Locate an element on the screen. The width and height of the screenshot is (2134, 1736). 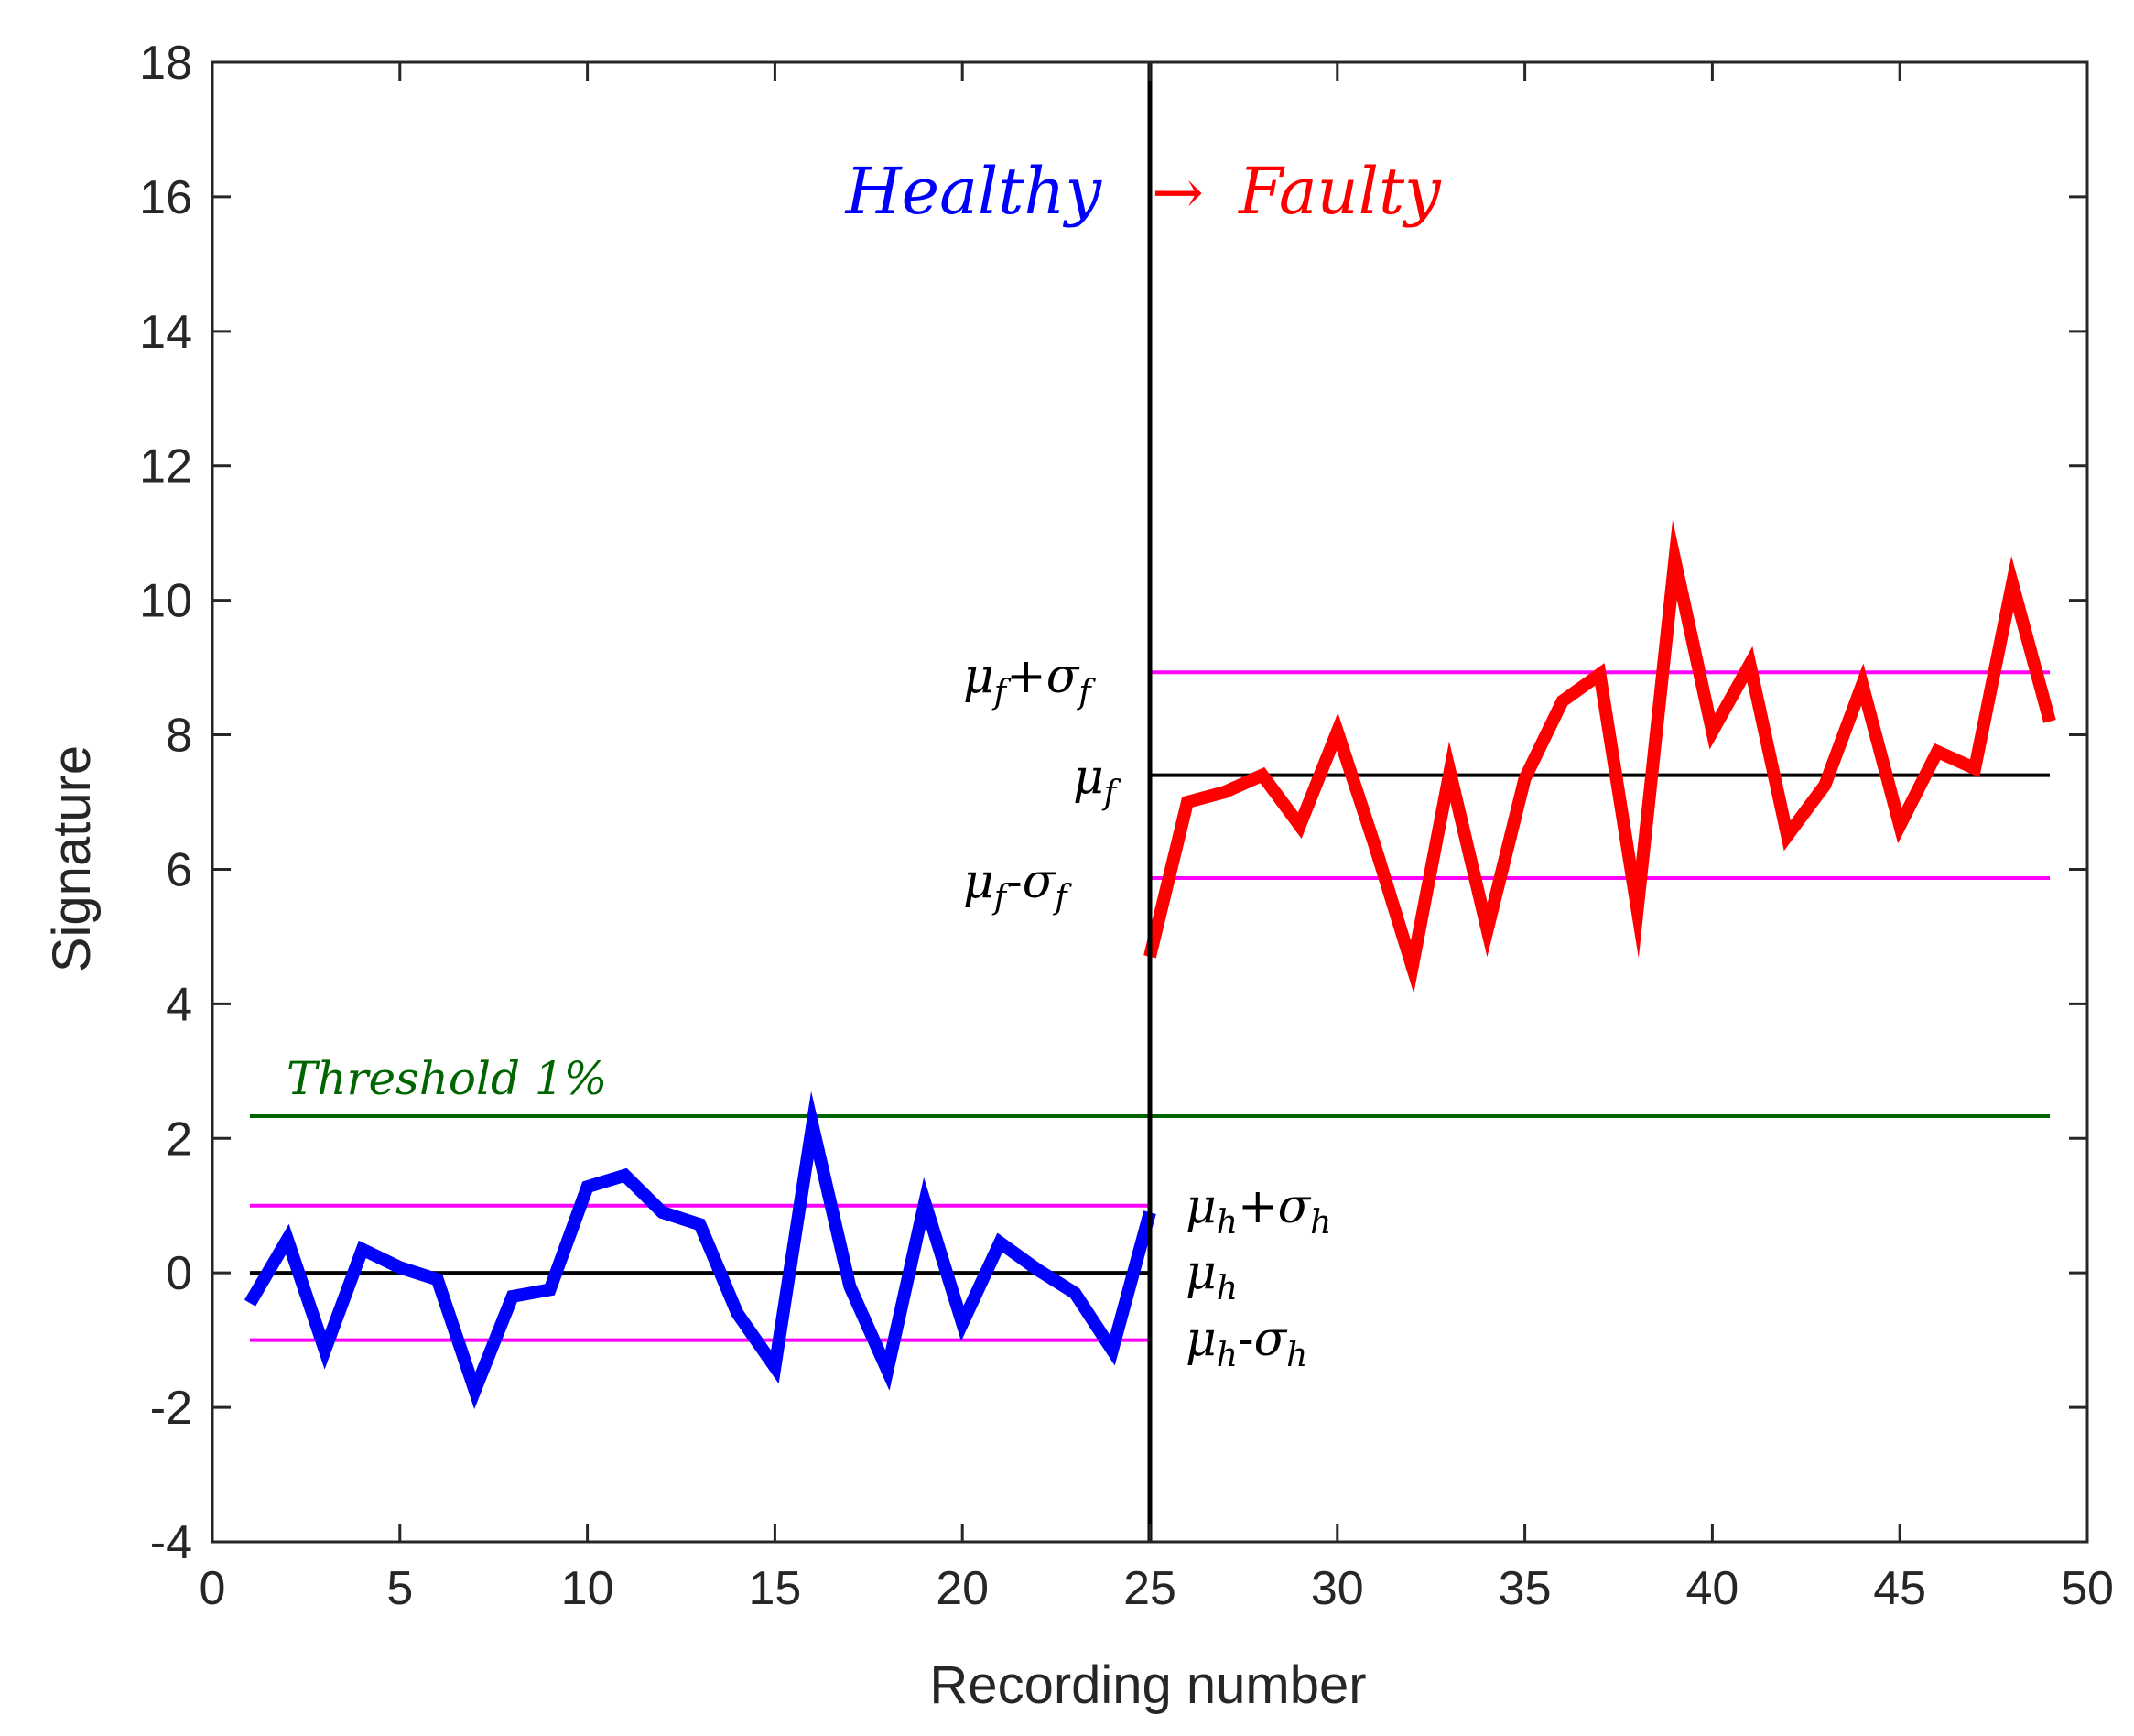
y-tick-label: 4 is located at coordinates (179, 1005).